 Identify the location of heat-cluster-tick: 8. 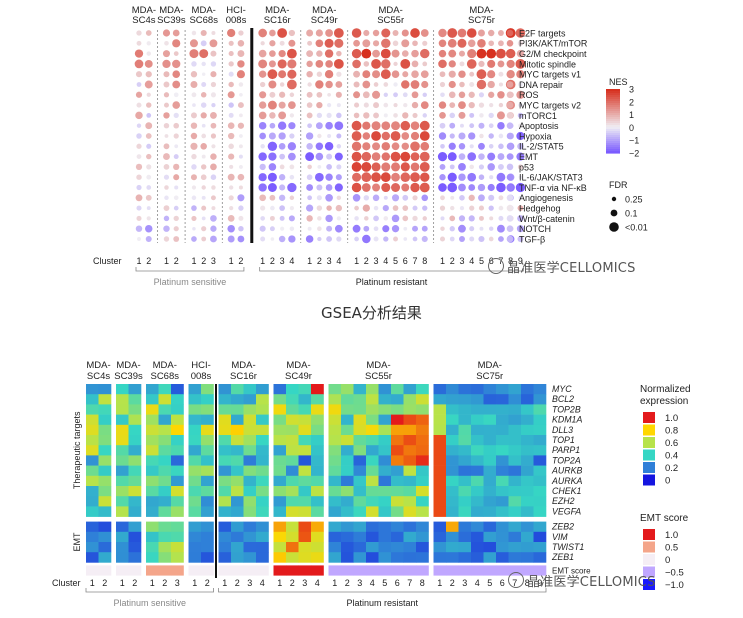
(422, 583).